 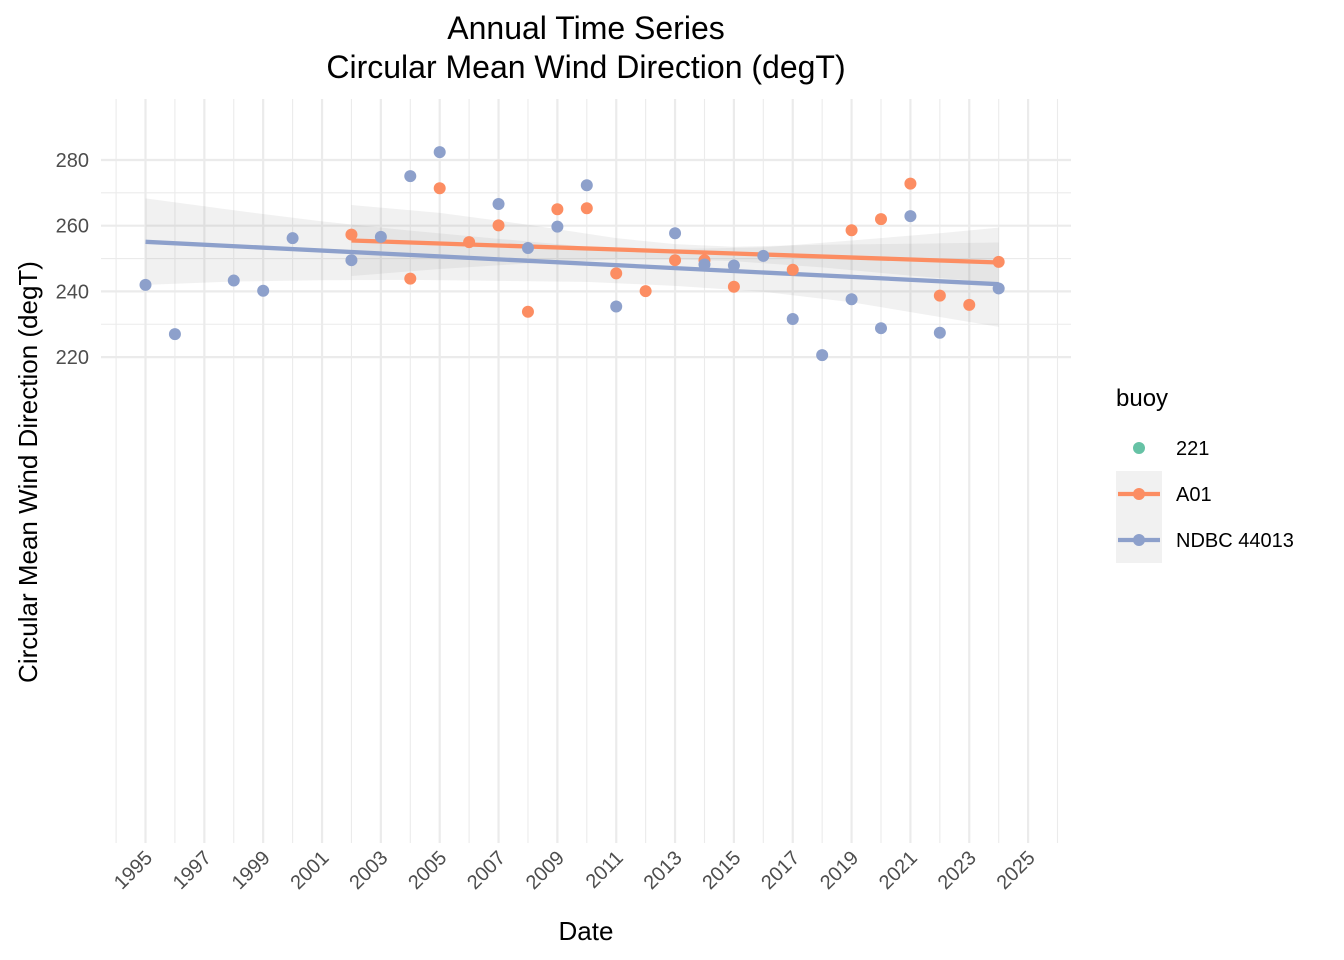 I want to click on y-tick-label: 280, so click(x=72, y=161).